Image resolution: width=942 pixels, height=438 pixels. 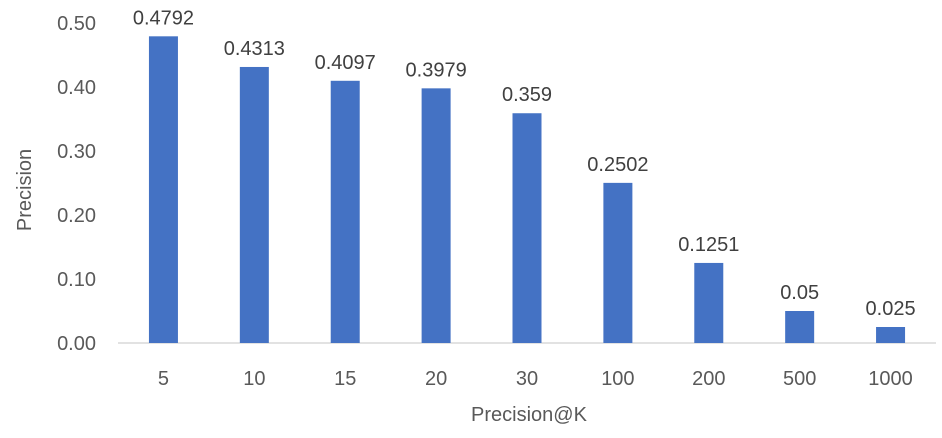 What do you see at coordinates (25, 190) in the screenshot?
I see `y-axis-title: Precision` at bounding box center [25, 190].